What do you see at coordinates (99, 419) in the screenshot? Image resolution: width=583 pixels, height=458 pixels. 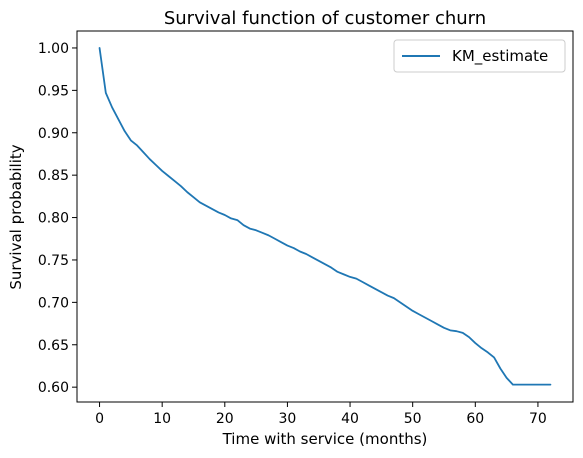 I see `x-tick-label: 0` at bounding box center [99, 419].